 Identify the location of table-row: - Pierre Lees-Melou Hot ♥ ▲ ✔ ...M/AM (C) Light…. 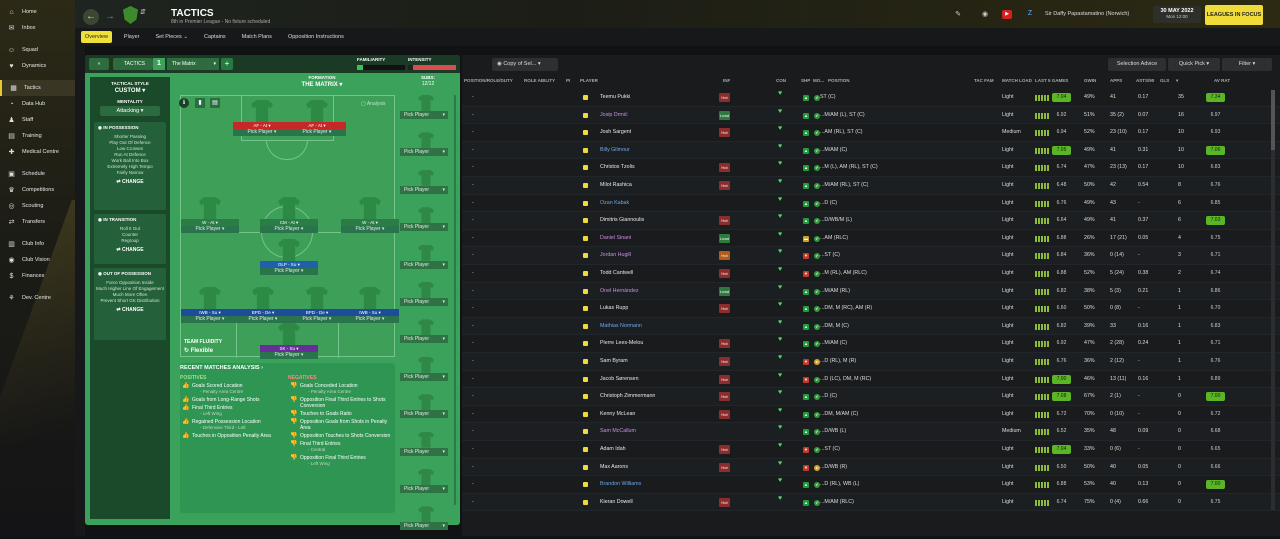
(871, 344).